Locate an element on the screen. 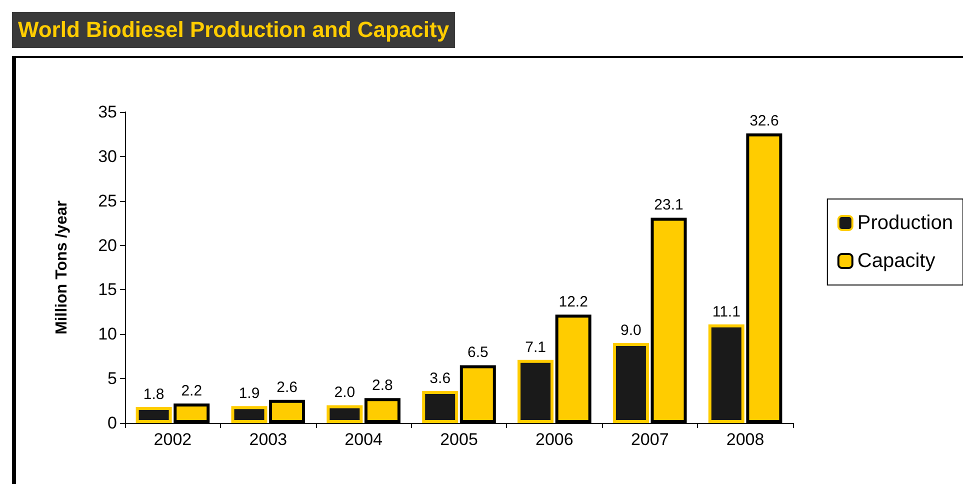 The width and height of the screenshot is (963, 484). y-tick-label: 10 is located at coordinates (107, 334).